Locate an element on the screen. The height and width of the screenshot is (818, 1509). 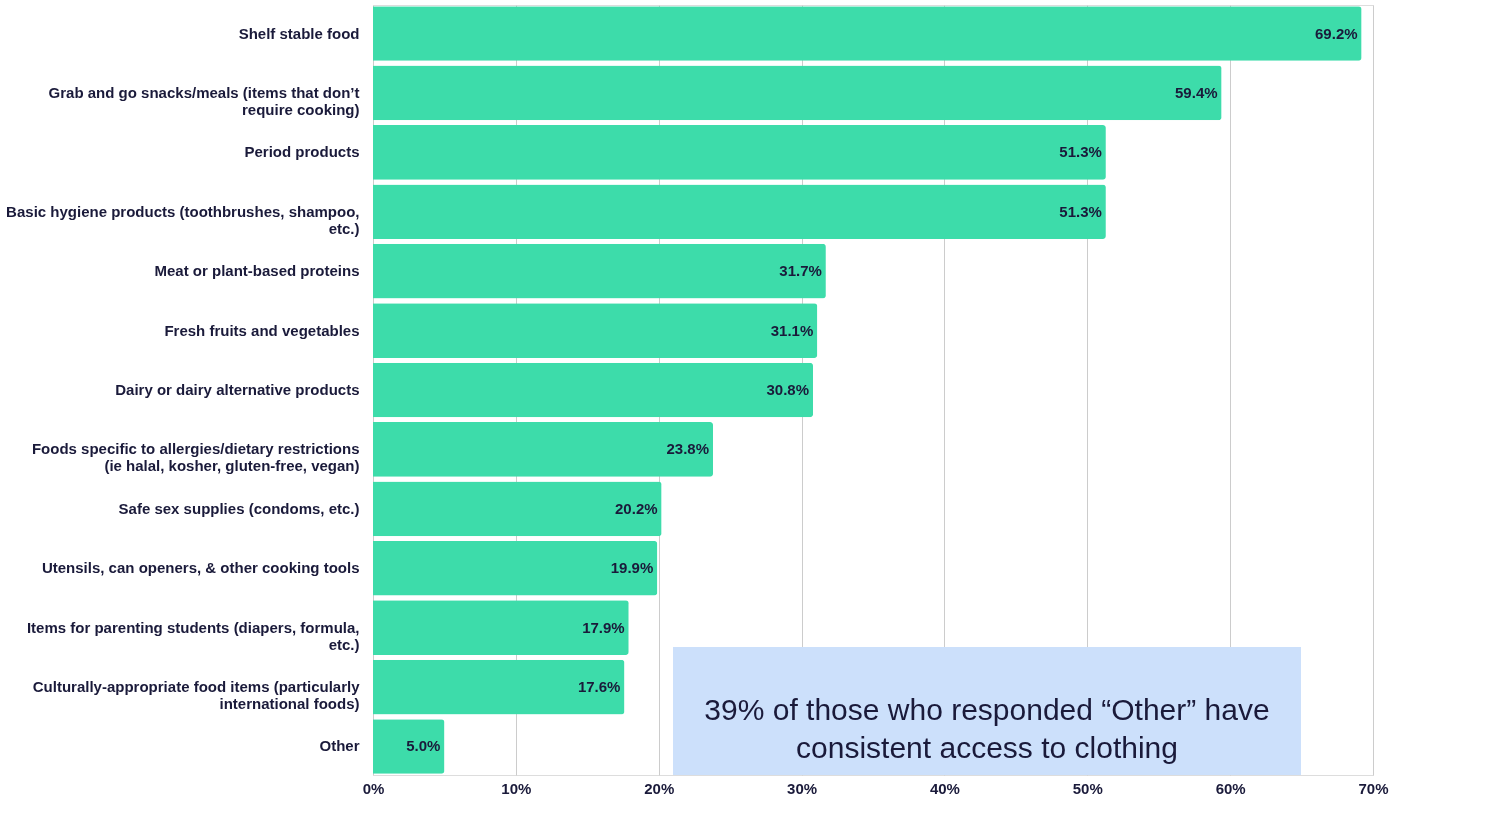
data-label: 20.2% is located at coordinates (636, 508).